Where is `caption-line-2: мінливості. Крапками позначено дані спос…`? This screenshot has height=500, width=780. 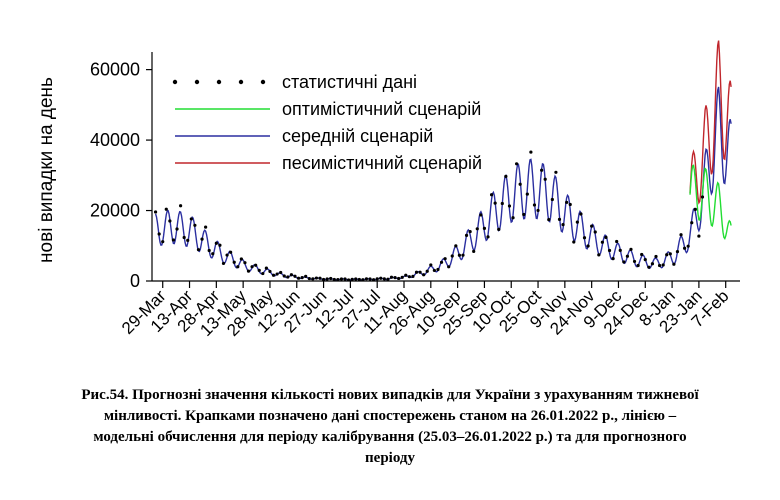 caption-line-2: мінливості. Крапками позначено дані спос… is located at coordinates (390, 416).